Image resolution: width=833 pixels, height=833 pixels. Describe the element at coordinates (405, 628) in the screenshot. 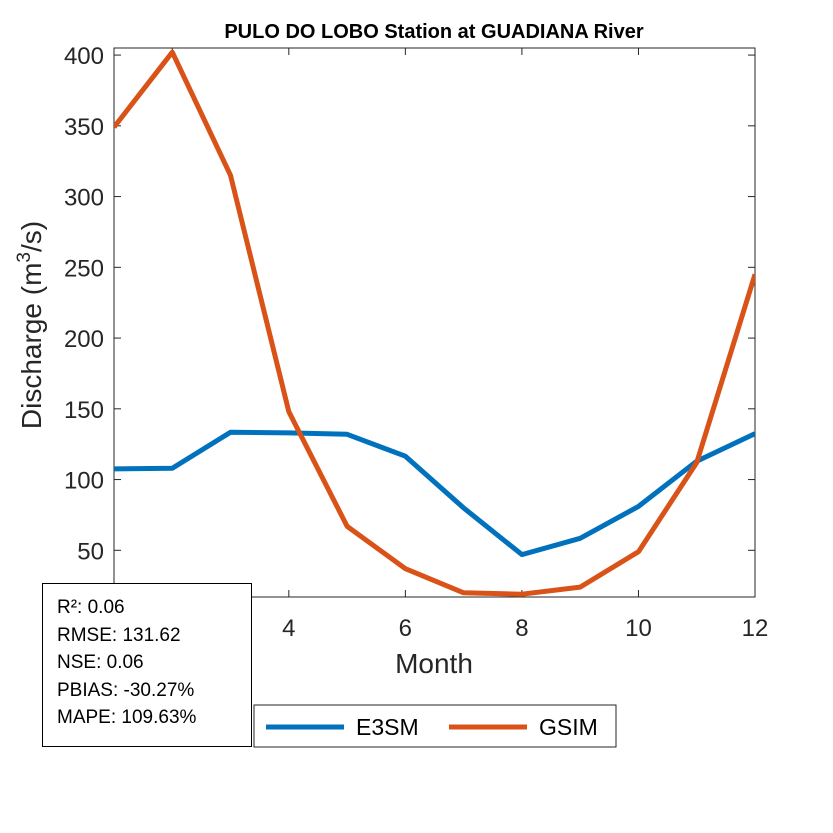

I see `x-tick-label: 6` at that location.